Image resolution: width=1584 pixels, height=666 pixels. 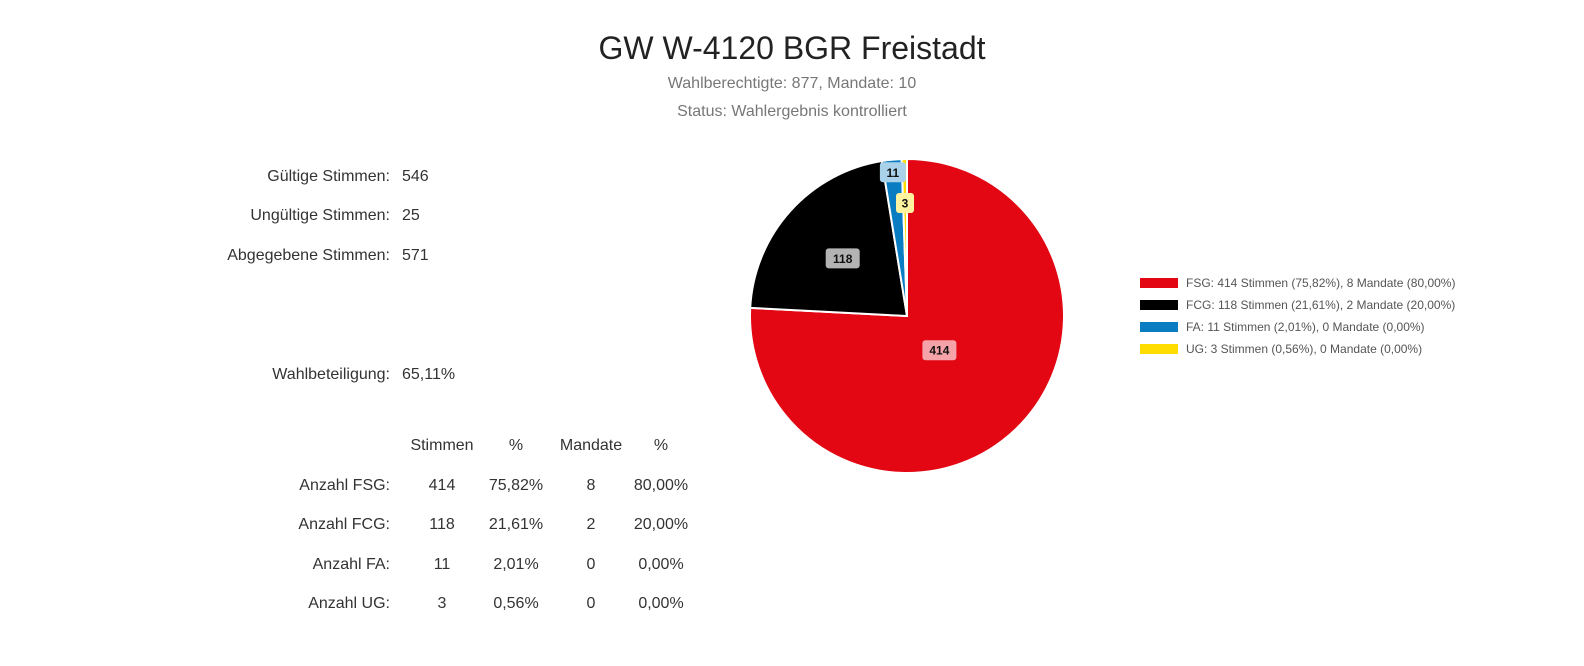 I want to click on cell-vote-pct: 21,61%, so click(x=516, y=524).